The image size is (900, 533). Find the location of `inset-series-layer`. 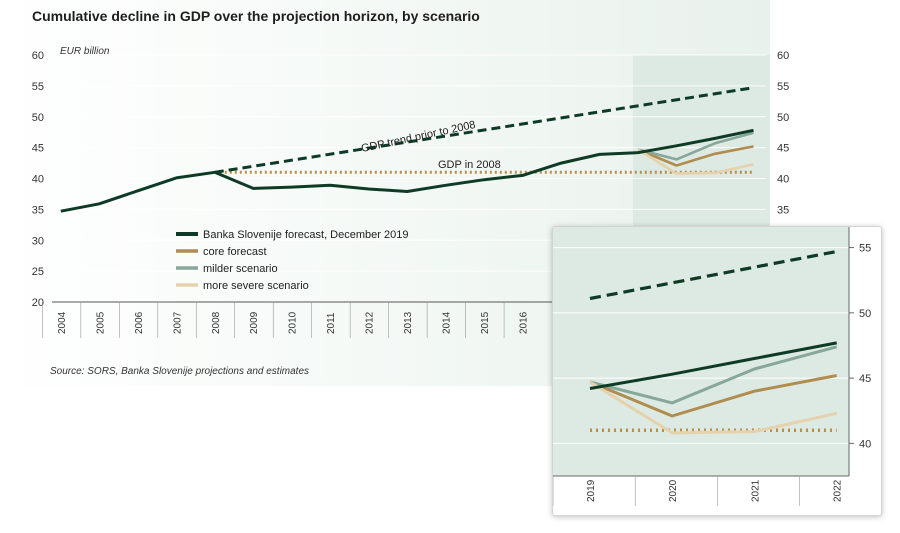

inset-series-layer is located at coordinates (713, 342).